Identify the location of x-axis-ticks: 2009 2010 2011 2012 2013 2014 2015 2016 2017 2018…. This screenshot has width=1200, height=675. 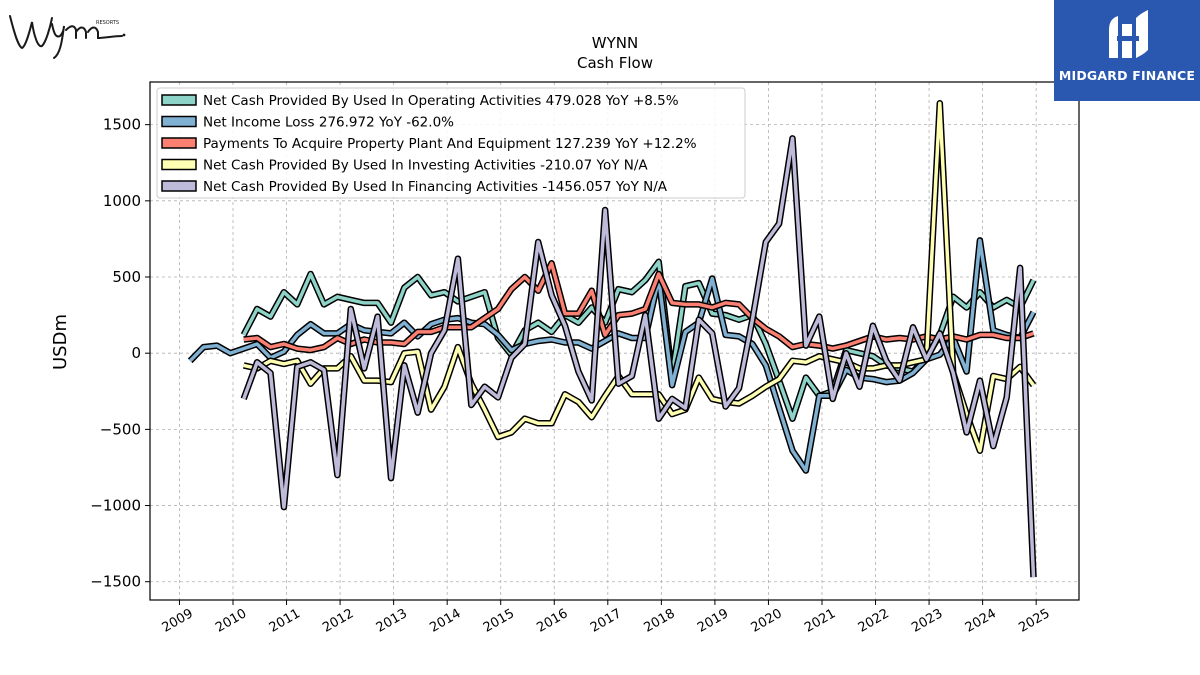
(606, 618).